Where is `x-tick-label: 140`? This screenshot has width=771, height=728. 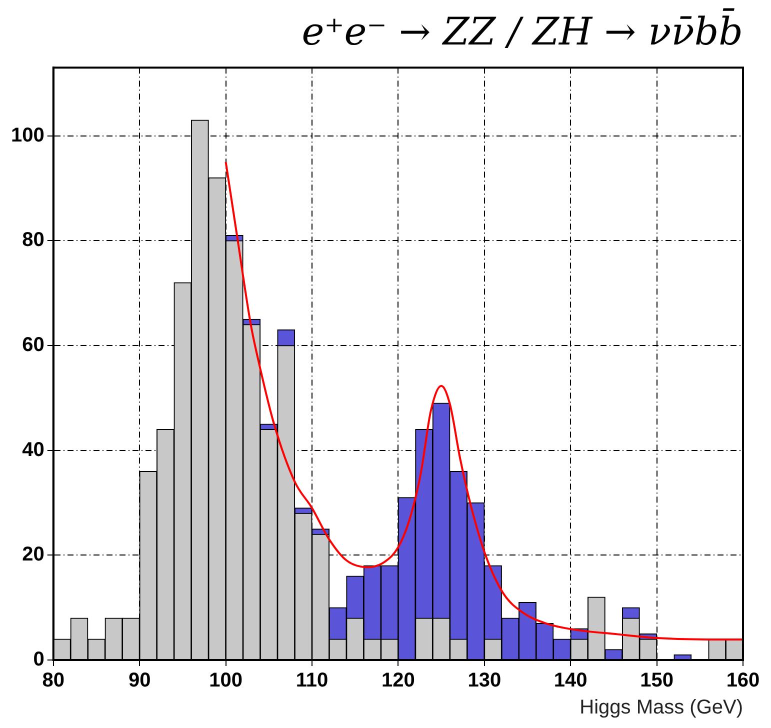
x-tick-label: 140 is located at coordinates (571, 681).